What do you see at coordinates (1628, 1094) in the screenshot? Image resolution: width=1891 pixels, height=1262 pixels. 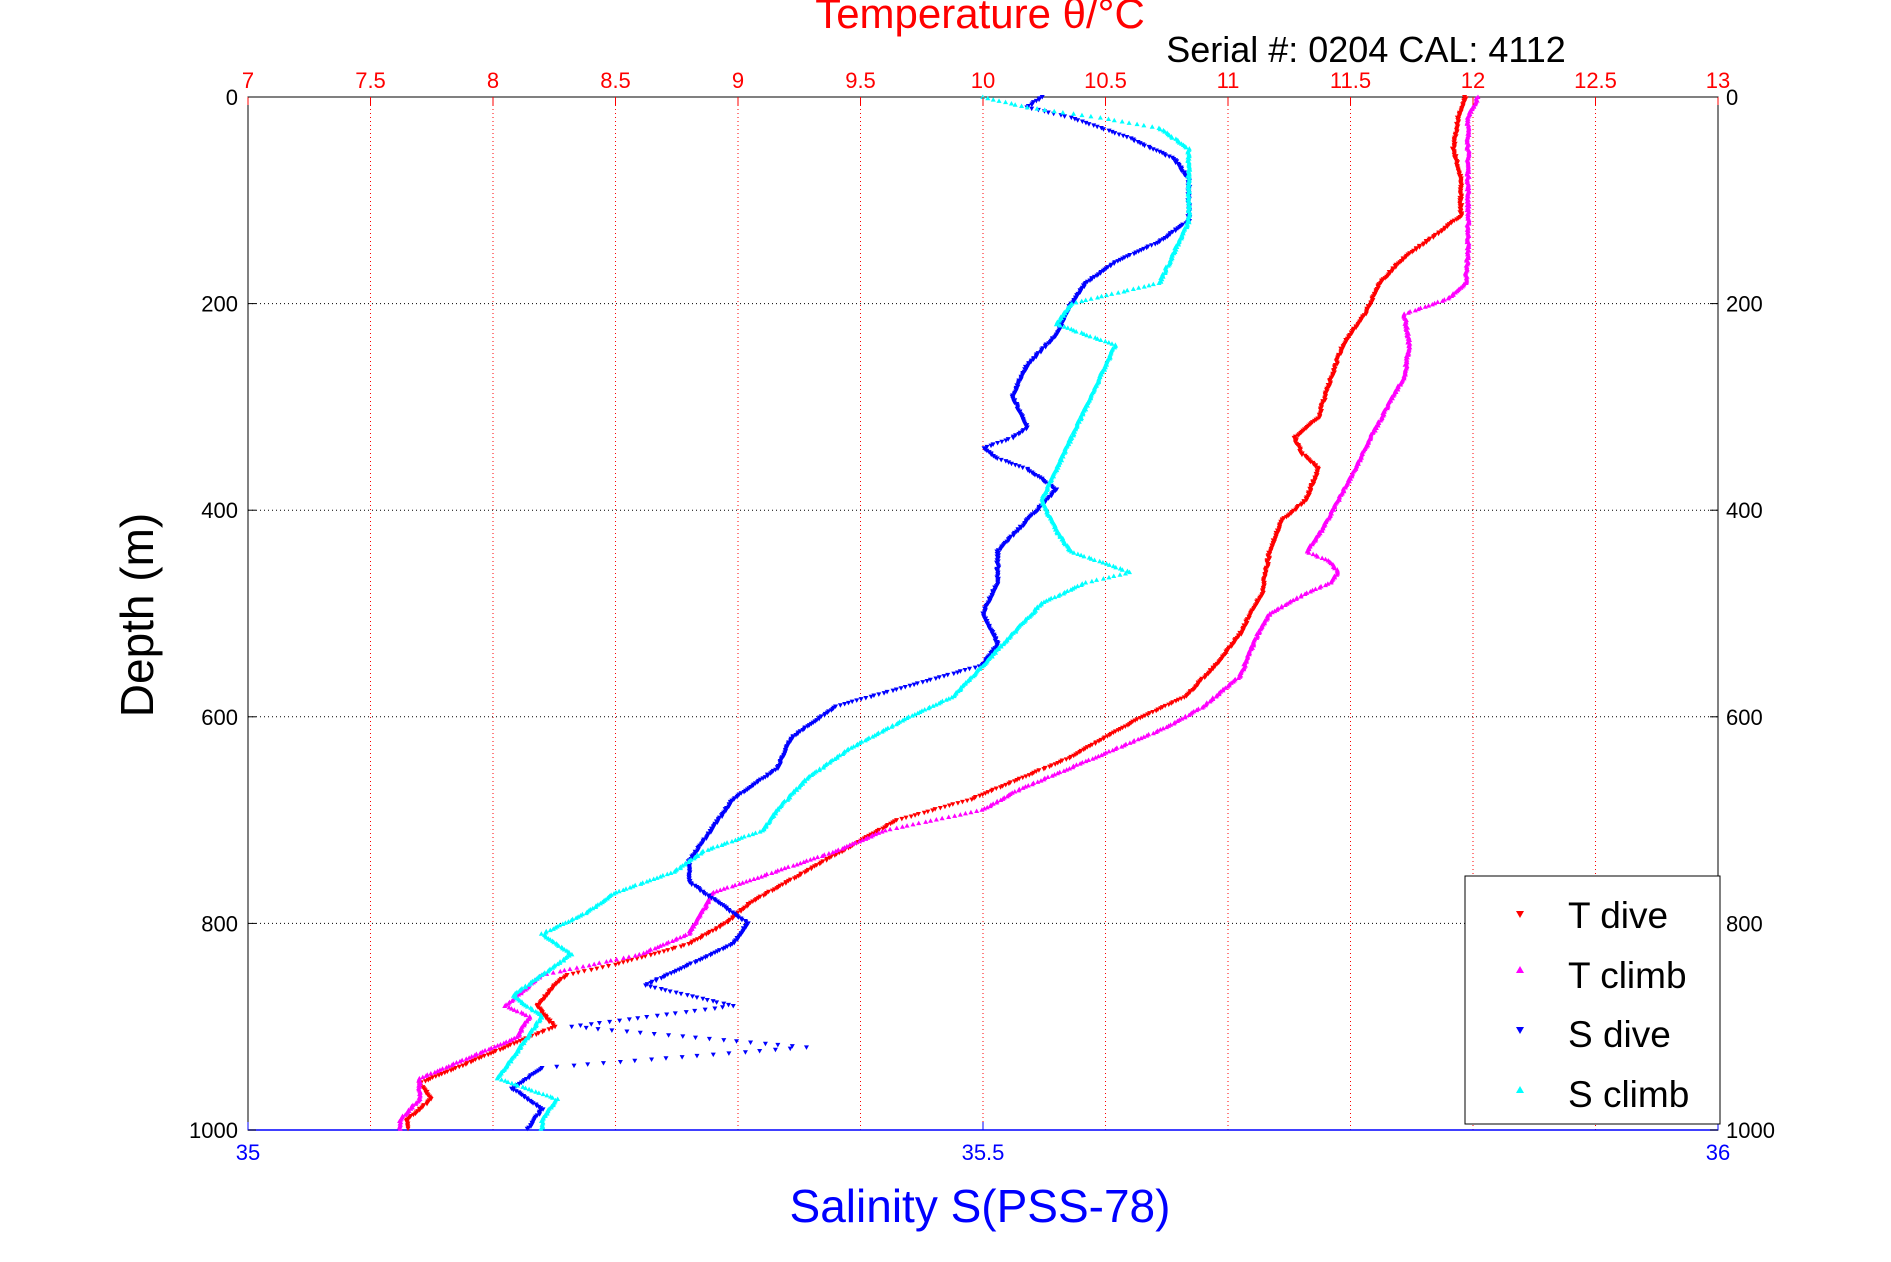 I see `legend-label-s-climb: S climb` at bounding box center [1628, 1094].